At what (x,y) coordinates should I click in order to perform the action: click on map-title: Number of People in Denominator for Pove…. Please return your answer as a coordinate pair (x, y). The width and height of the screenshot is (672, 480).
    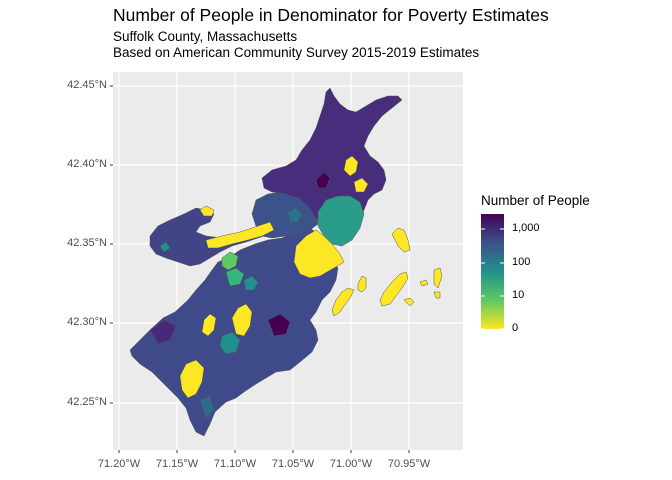
    Looking at the image, I should click on (331, 15).